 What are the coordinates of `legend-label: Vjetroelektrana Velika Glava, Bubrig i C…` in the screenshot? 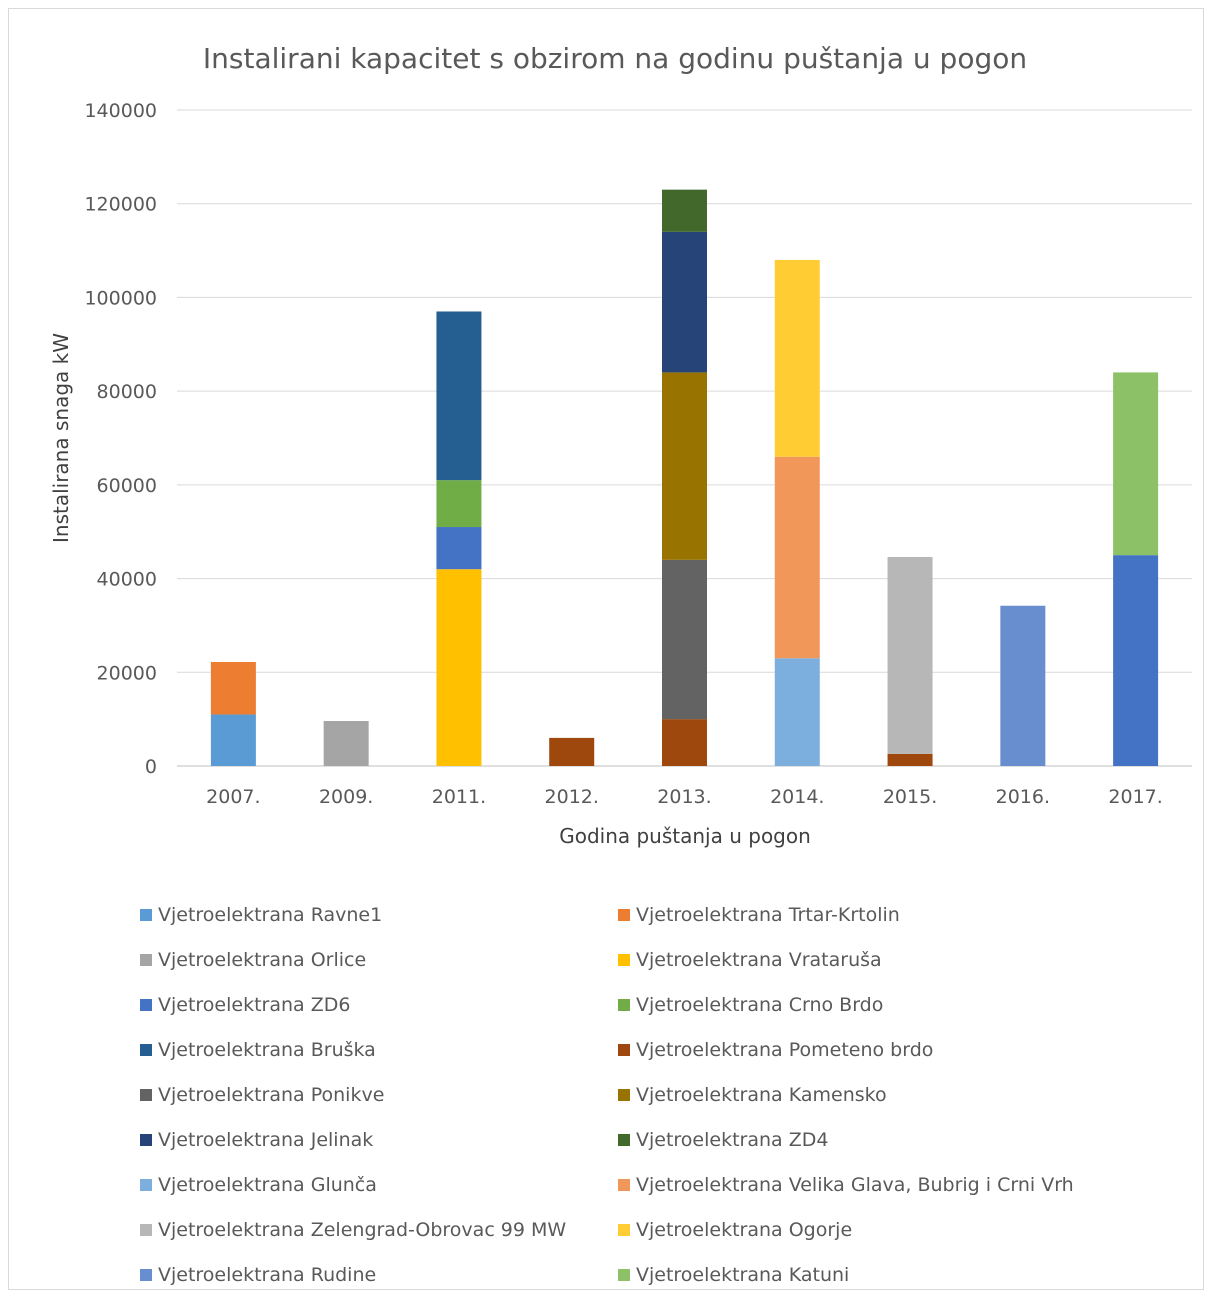 It's located at (855, 1184).